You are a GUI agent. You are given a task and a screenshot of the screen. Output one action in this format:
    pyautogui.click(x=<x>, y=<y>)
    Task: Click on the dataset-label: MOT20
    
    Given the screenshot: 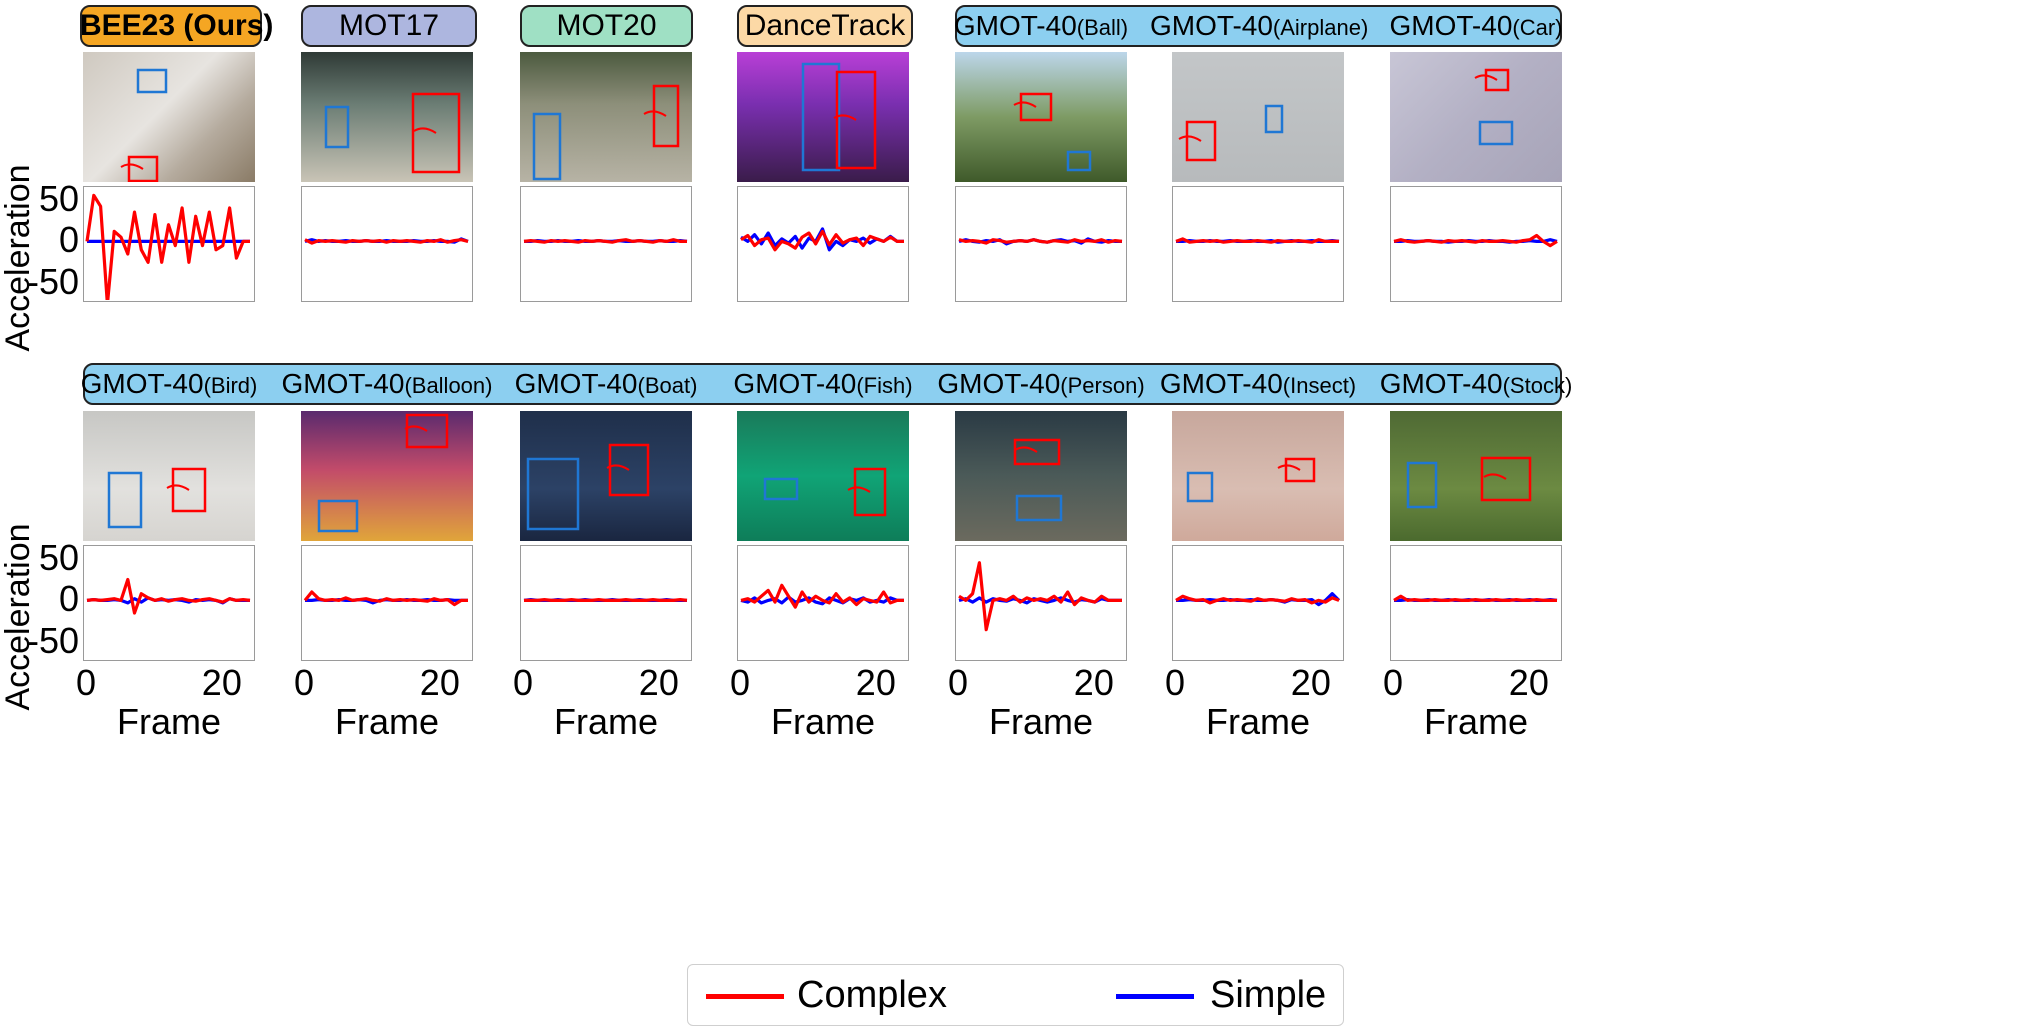 What is the action you would take?
    pyautogui.click(x=606, y=25)
    